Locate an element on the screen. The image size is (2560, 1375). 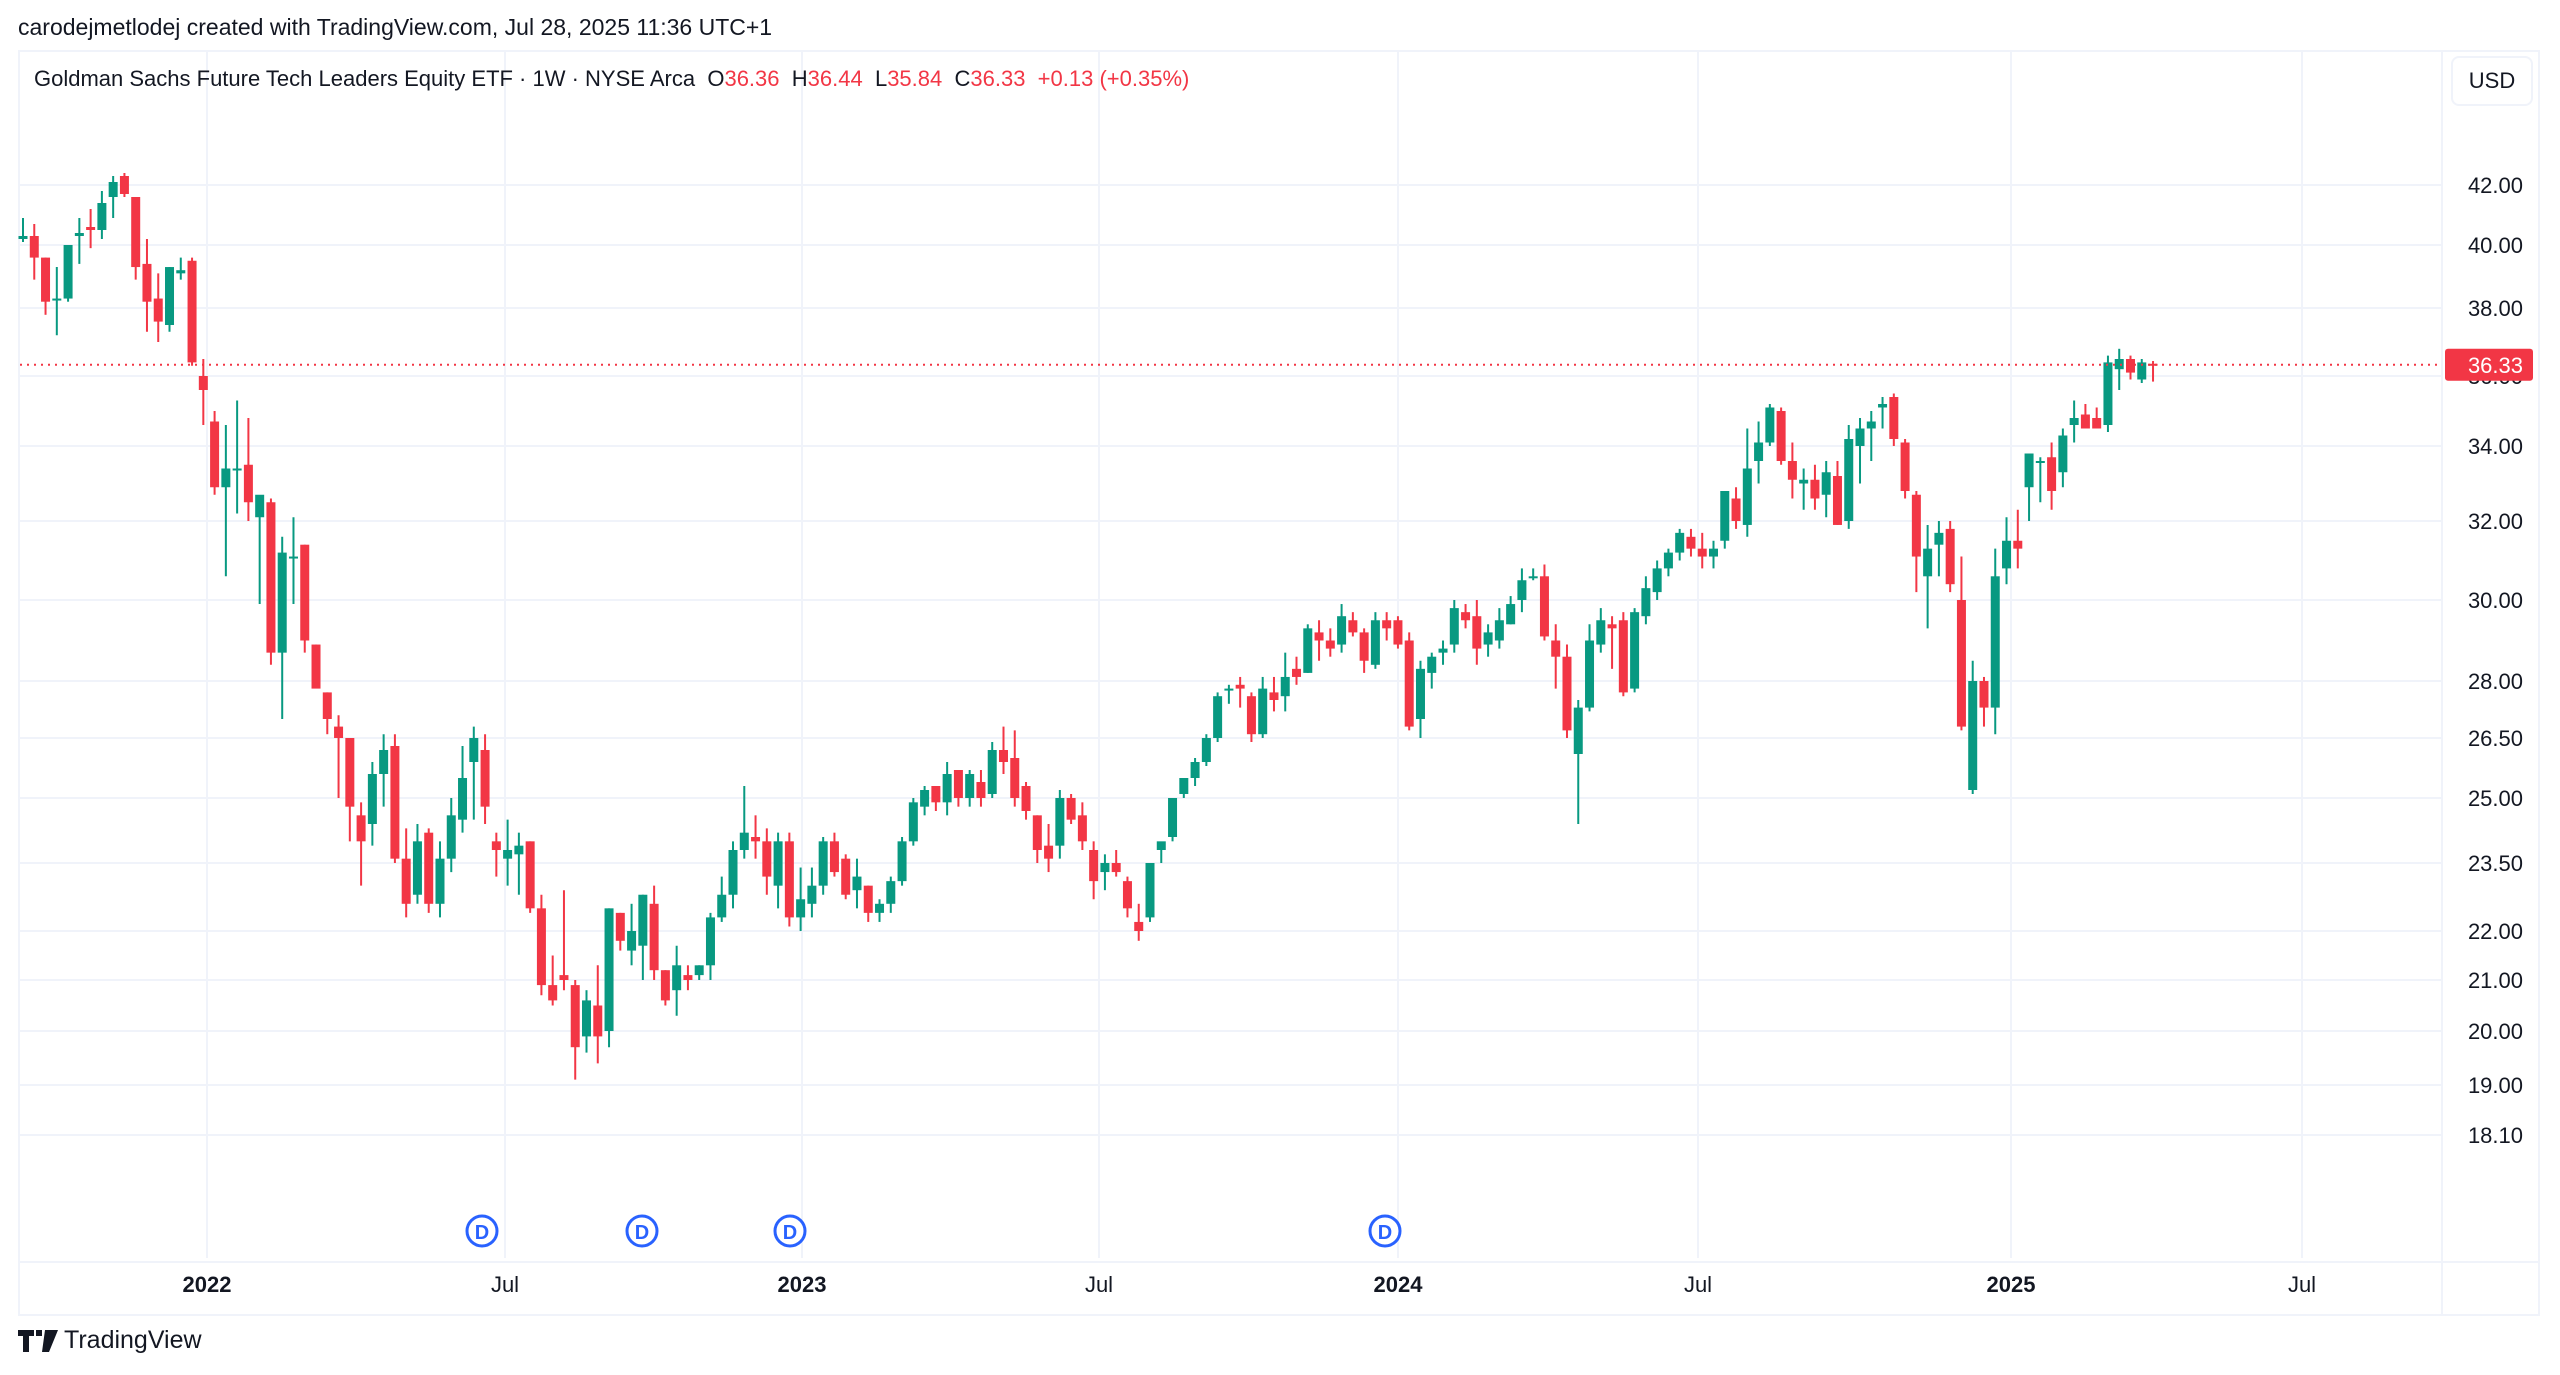
price-tick-label: 22.00 is located at coordinates (2495, 931).